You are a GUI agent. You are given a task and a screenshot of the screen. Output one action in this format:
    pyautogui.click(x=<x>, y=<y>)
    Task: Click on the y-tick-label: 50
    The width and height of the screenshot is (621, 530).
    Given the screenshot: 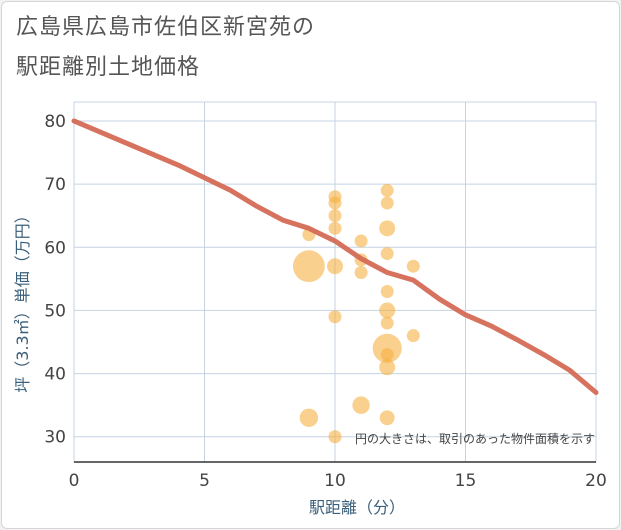 What is the action you would take?
    pyautogui.click(x=55, y=311)
    